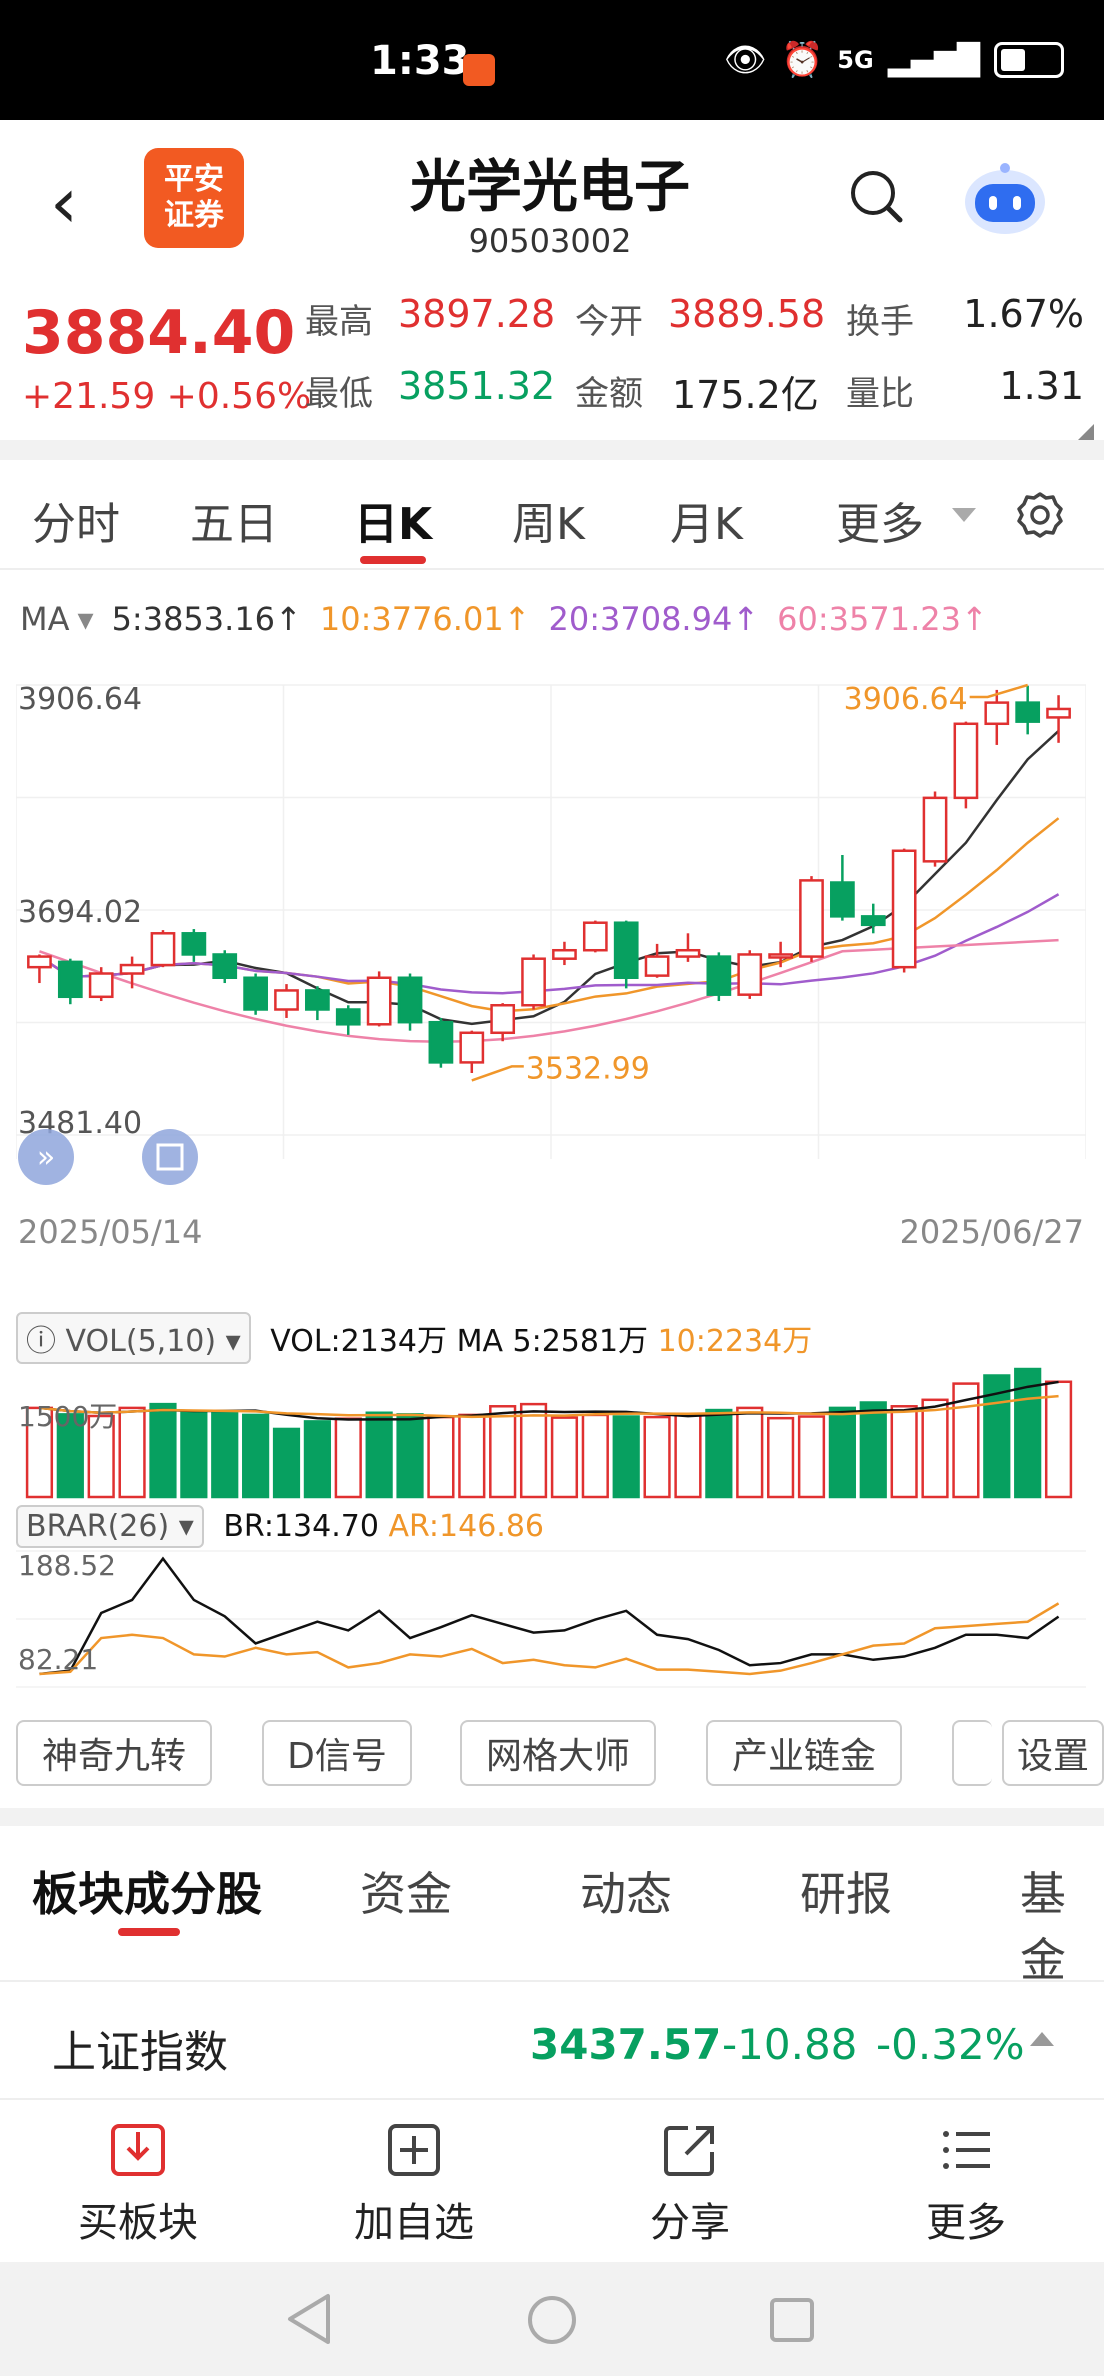 The image size is (1104, 2376). What do you see at coordinates (550, 241) in the screenshot?
I see `sector-code: 90503002` at bounding box center [550, 241].